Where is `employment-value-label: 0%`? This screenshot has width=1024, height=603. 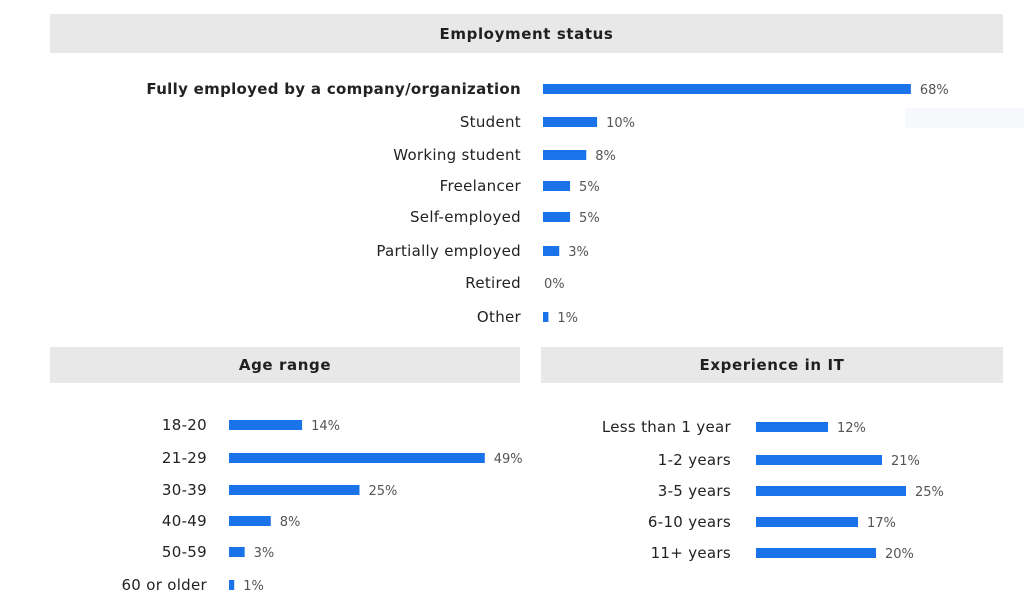
employment-value-label: 0% is located at coordinates (554, 284).